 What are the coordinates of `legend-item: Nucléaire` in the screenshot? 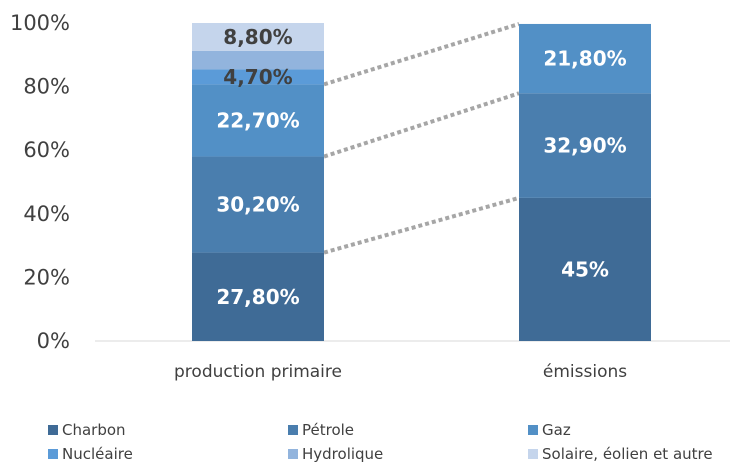 It's located at (90, 454).